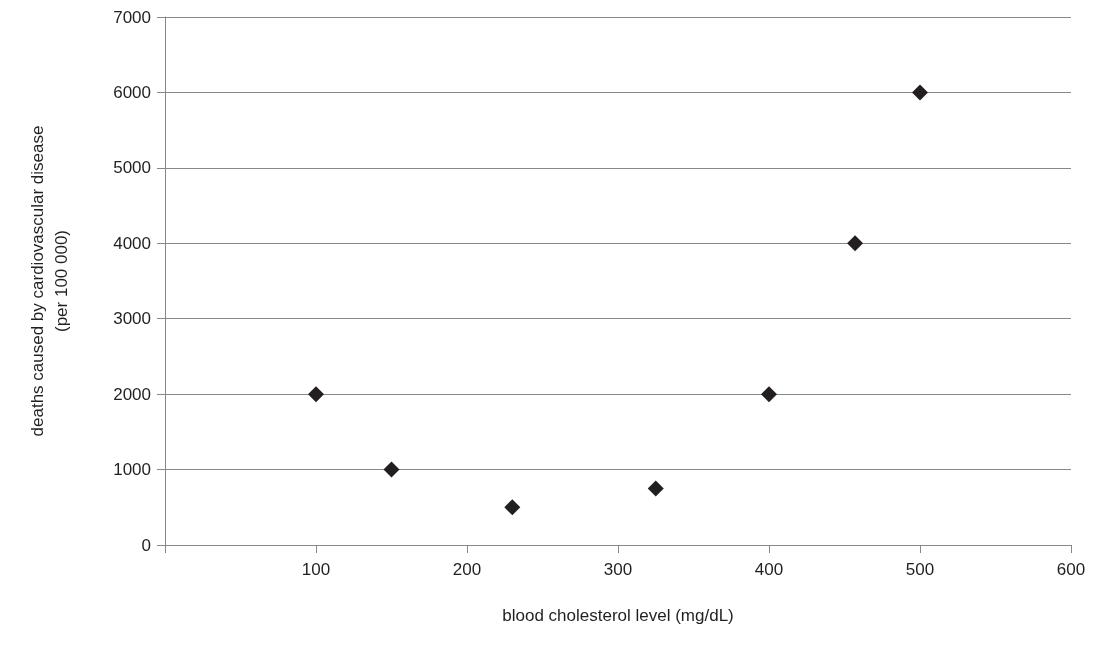 This screenshot has height=650, width=1099. I want to click on y-tick-label: 5000, so click(132, 168).